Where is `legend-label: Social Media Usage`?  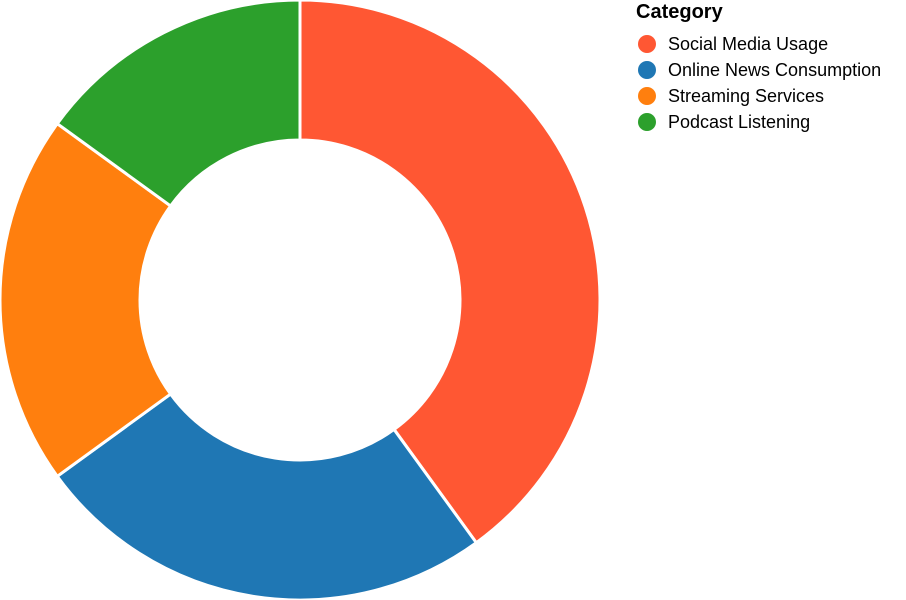 legend-label: Social Media Usage is located at coordinates (748, 44).